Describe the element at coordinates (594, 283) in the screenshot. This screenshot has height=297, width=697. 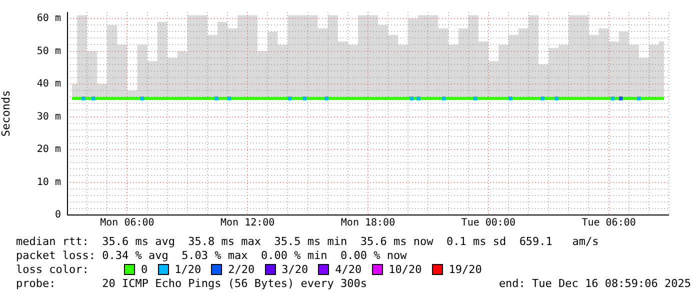
I see `text: end: Tue Dec 16 08:59:06 2025` at that location.